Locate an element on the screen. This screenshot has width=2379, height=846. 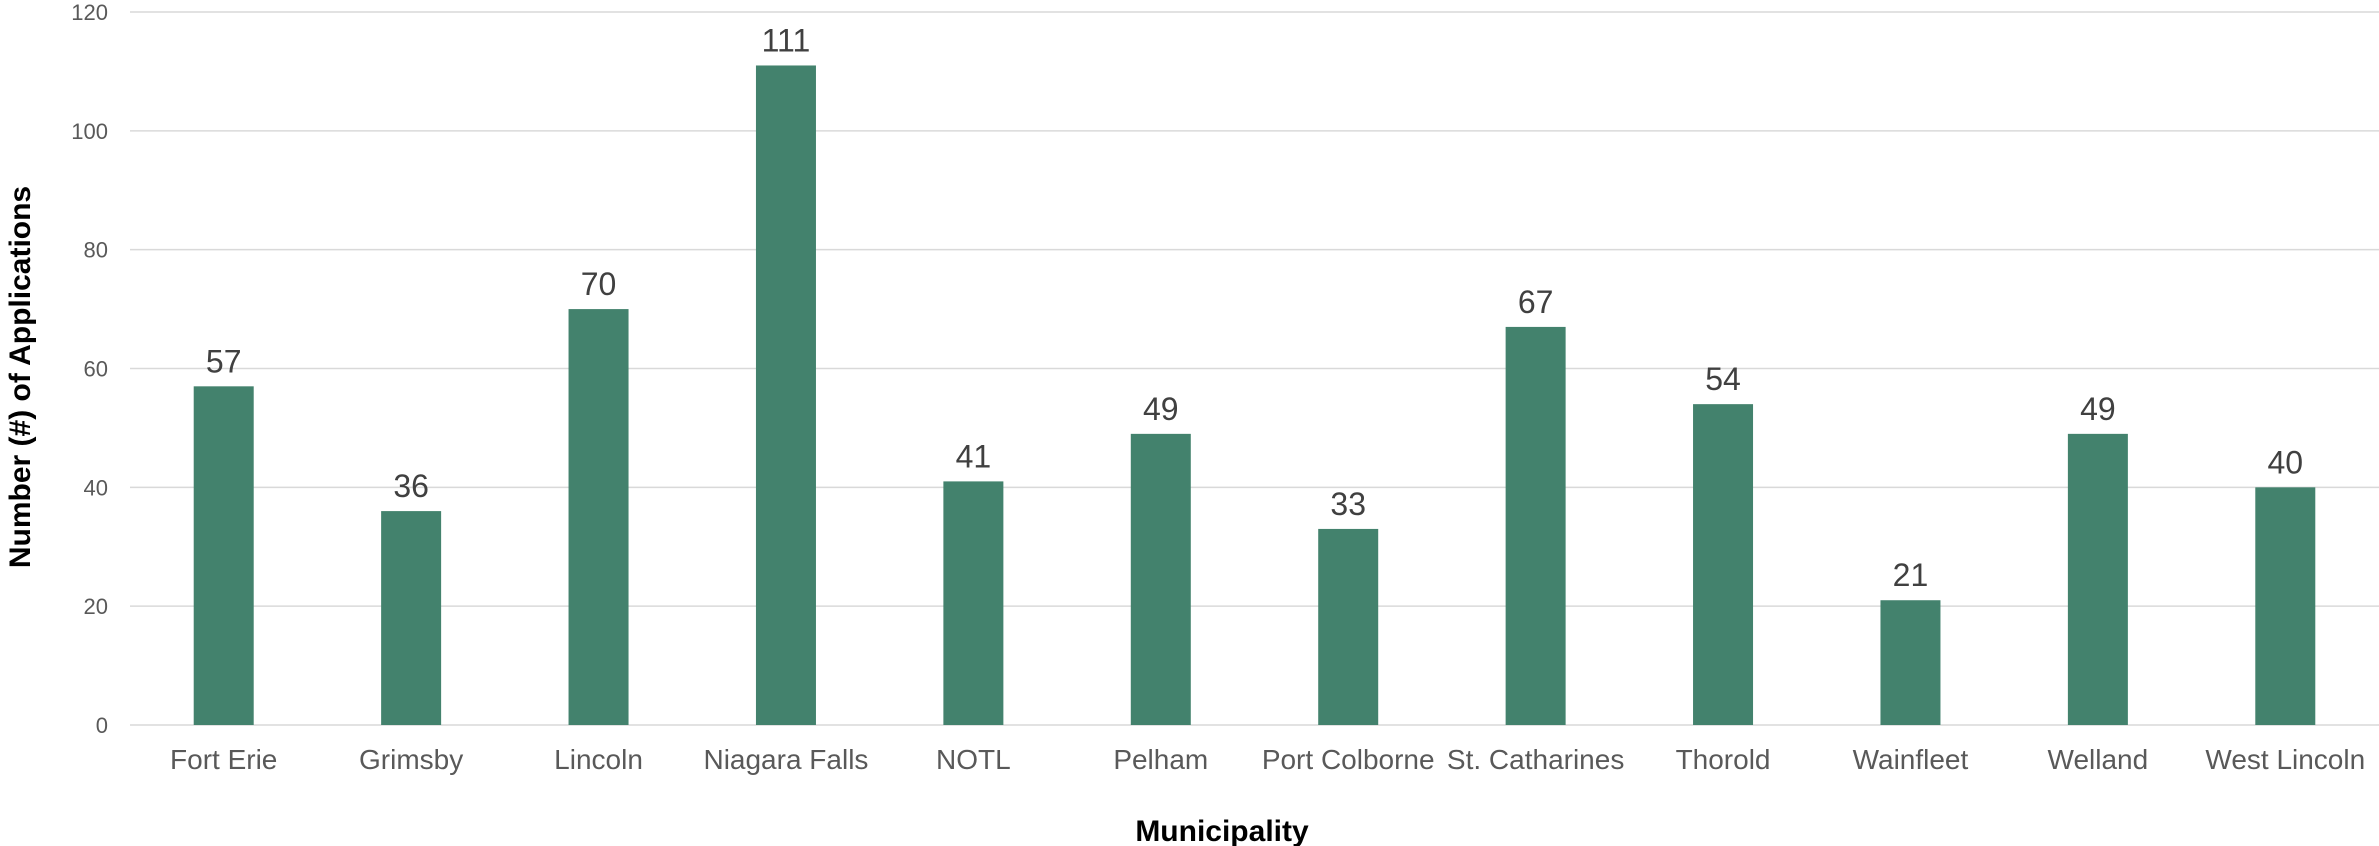
category-label: Pelham is located at coordinates (1160, 759).